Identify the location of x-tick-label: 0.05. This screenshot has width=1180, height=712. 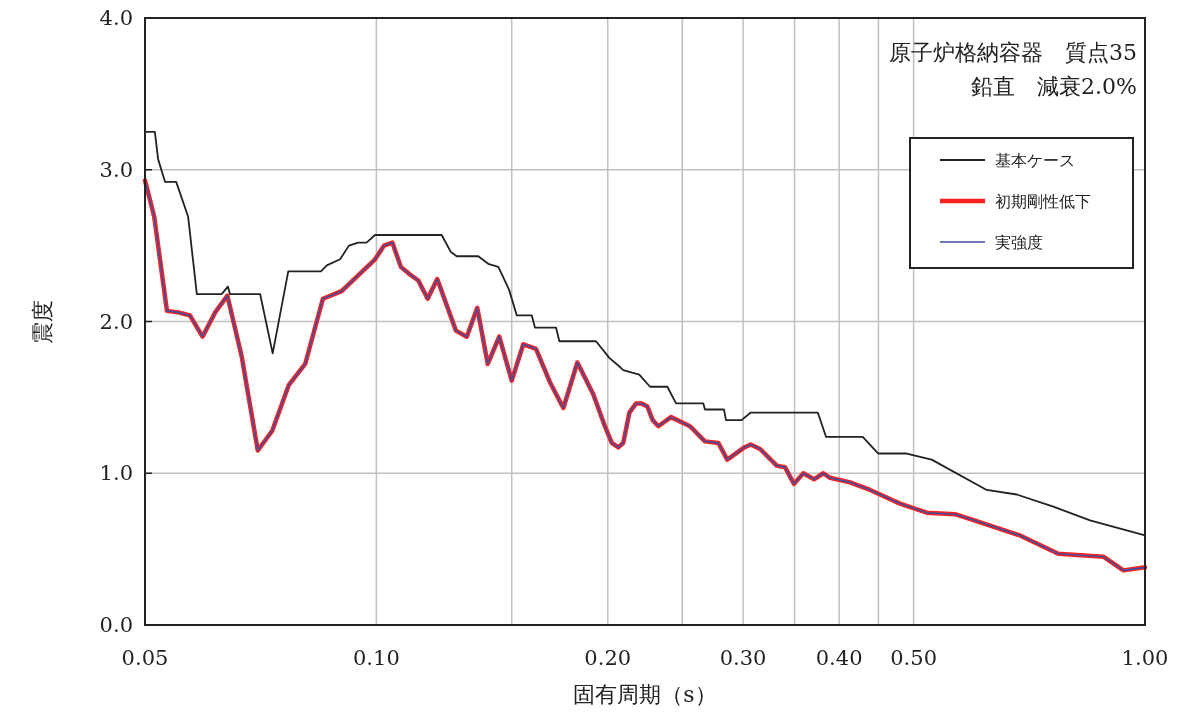
(145, 658).